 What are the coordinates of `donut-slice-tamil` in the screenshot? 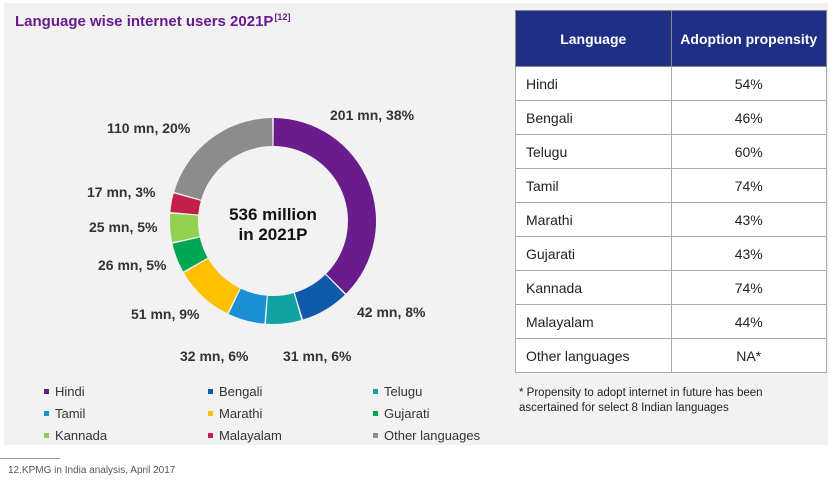 It's located at (247, 306).